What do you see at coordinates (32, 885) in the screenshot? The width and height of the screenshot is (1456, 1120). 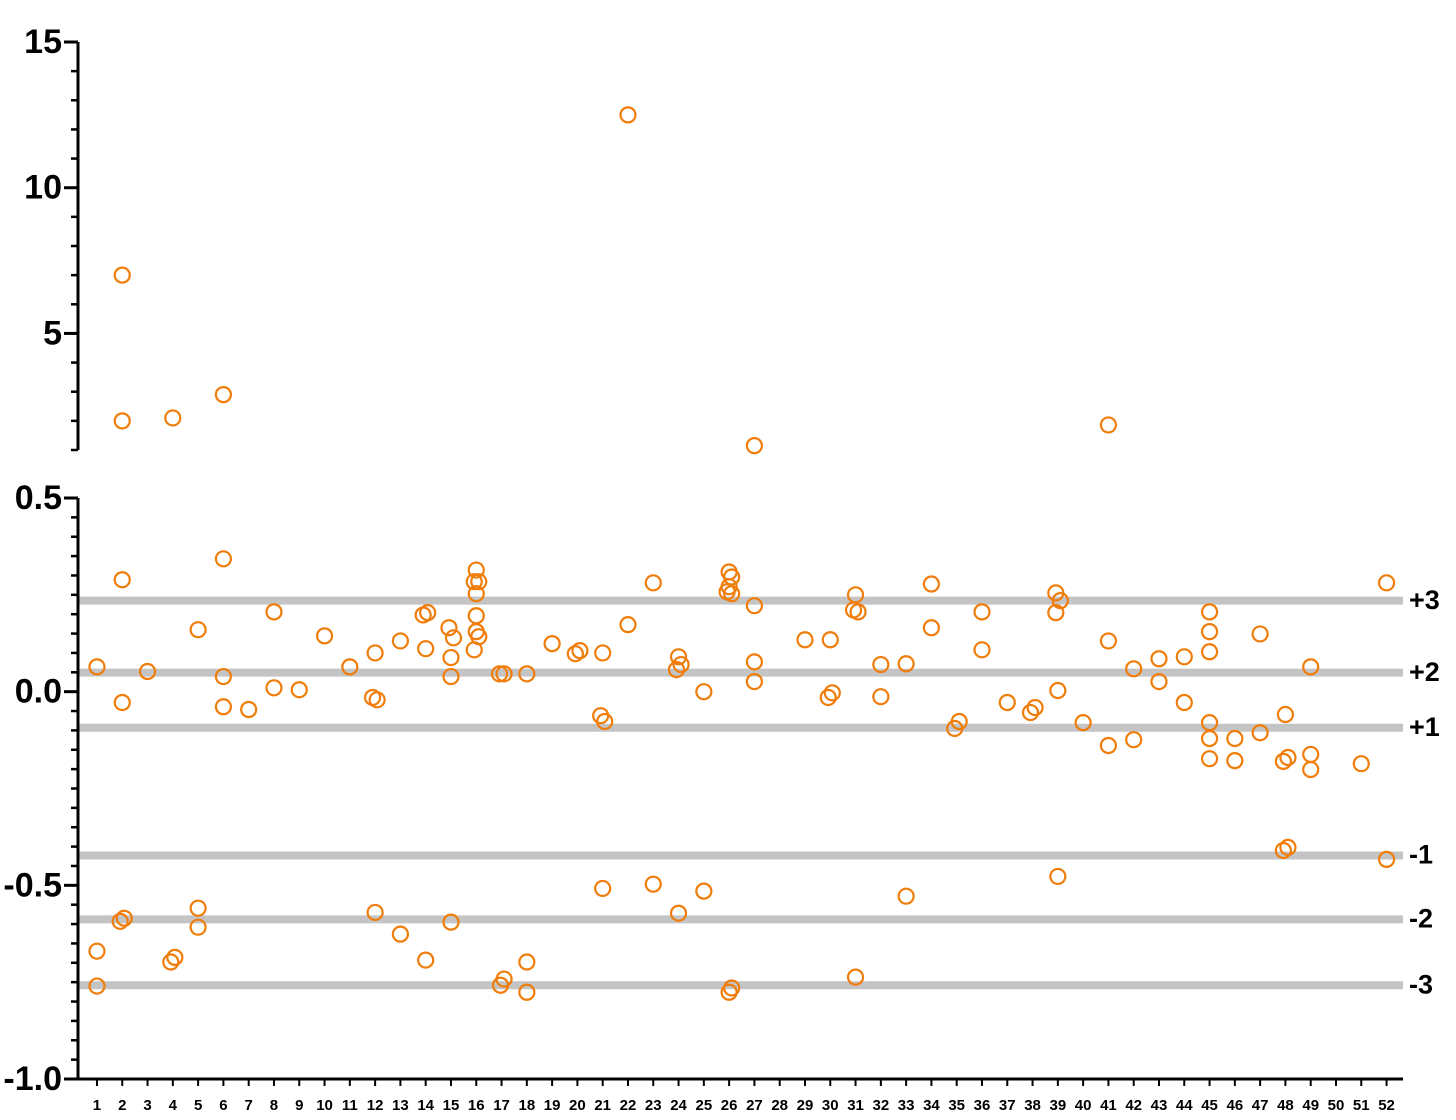 I see `y-tick-label: -0.5` at bounding box center [32, 885].